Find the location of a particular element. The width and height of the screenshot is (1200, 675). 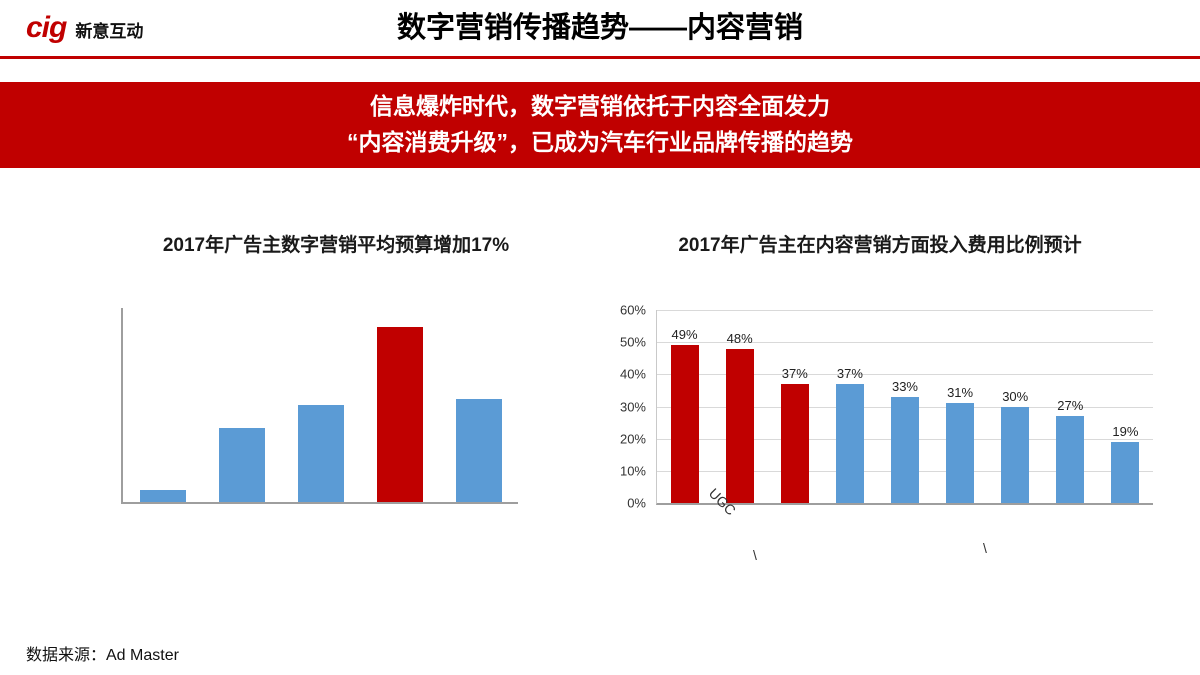

bar-value-label: 27% is located at coordinates (1070, 406).